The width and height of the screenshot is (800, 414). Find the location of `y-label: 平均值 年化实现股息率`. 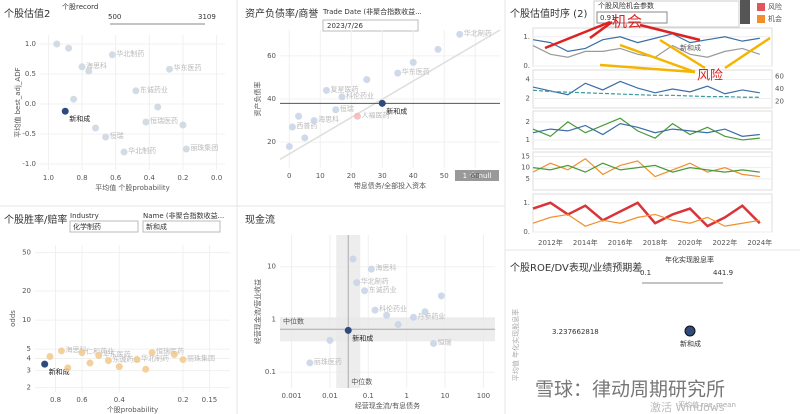

y-label: 平均值 年化实现股息率 is located at coordinates (515, 345).